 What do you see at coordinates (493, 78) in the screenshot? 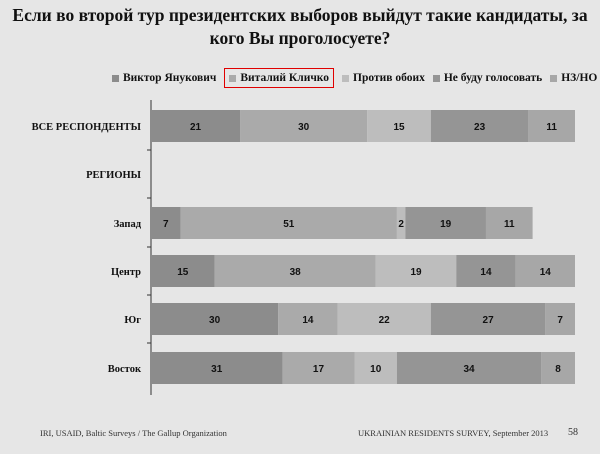
I see `legend-label: Не буду голосовать` at bounding box center [493, 78].